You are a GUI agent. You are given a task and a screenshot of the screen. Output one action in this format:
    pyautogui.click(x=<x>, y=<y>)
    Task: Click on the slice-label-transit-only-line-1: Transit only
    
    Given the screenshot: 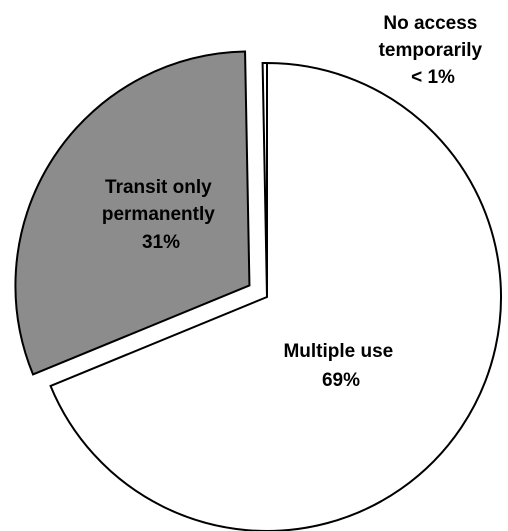 What is the action you would take?
    pyautogui.click(x=158, y=187)
    